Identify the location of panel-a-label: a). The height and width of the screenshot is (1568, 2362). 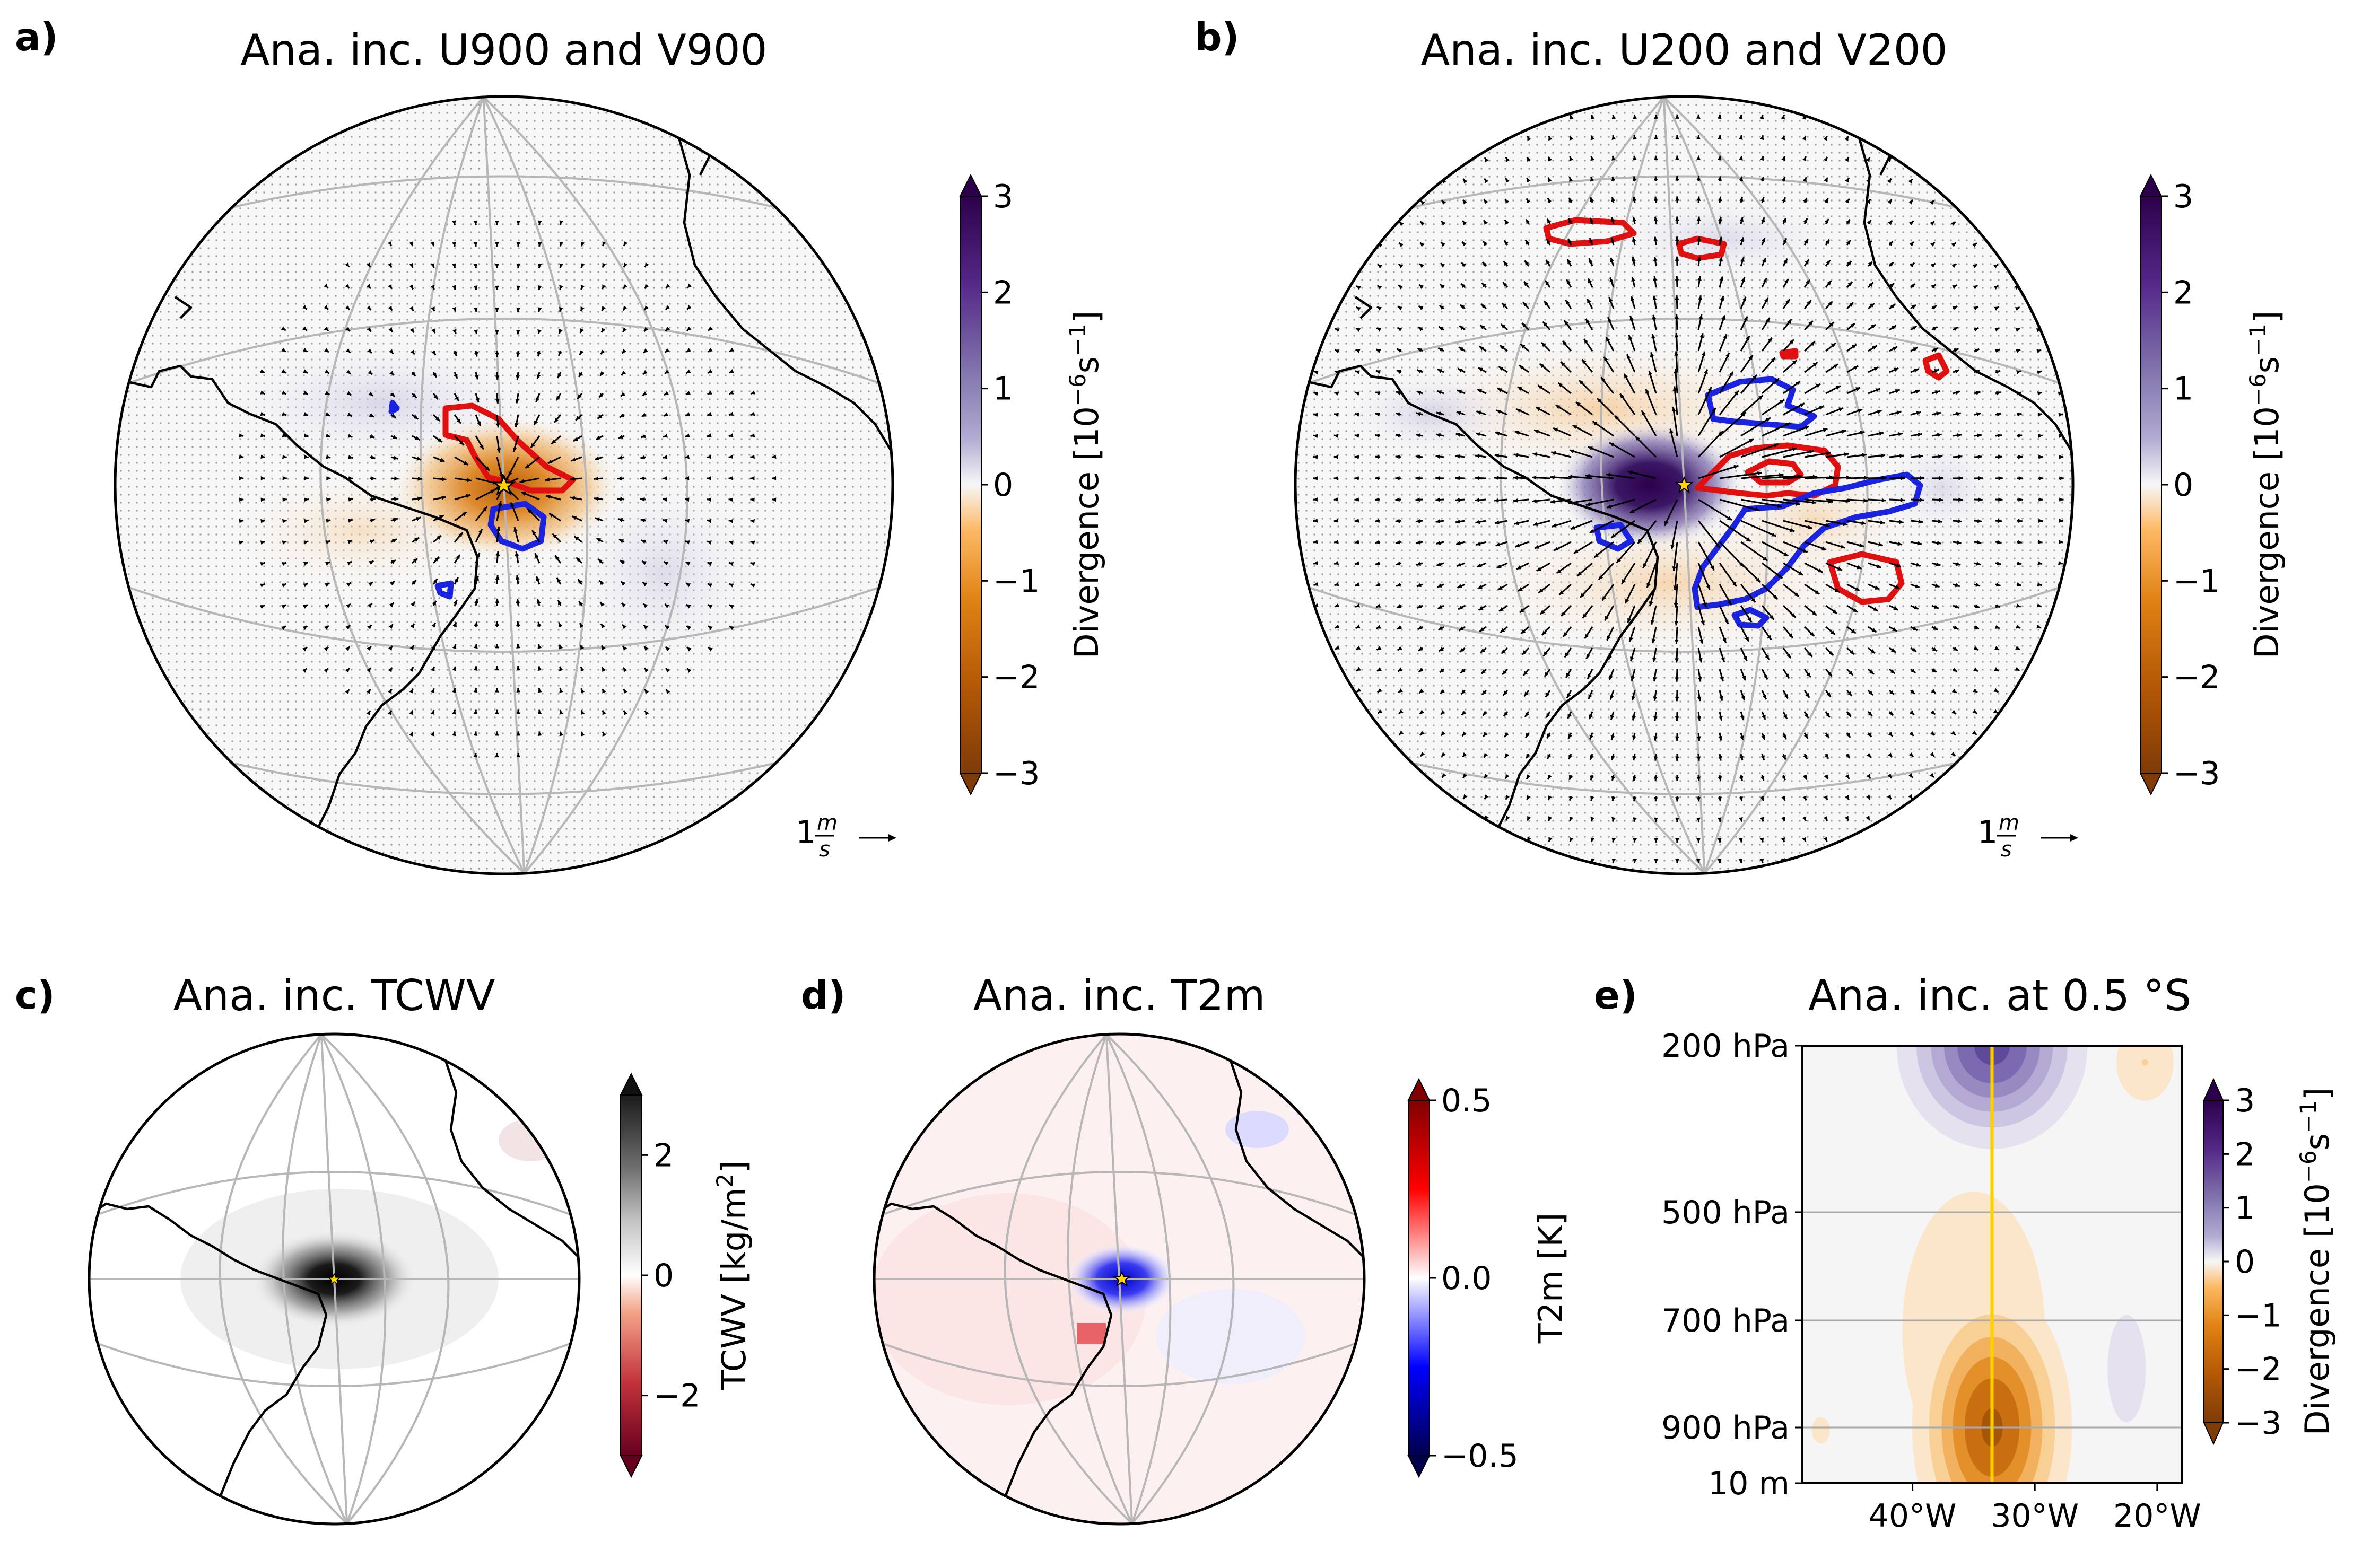
(36, 37).